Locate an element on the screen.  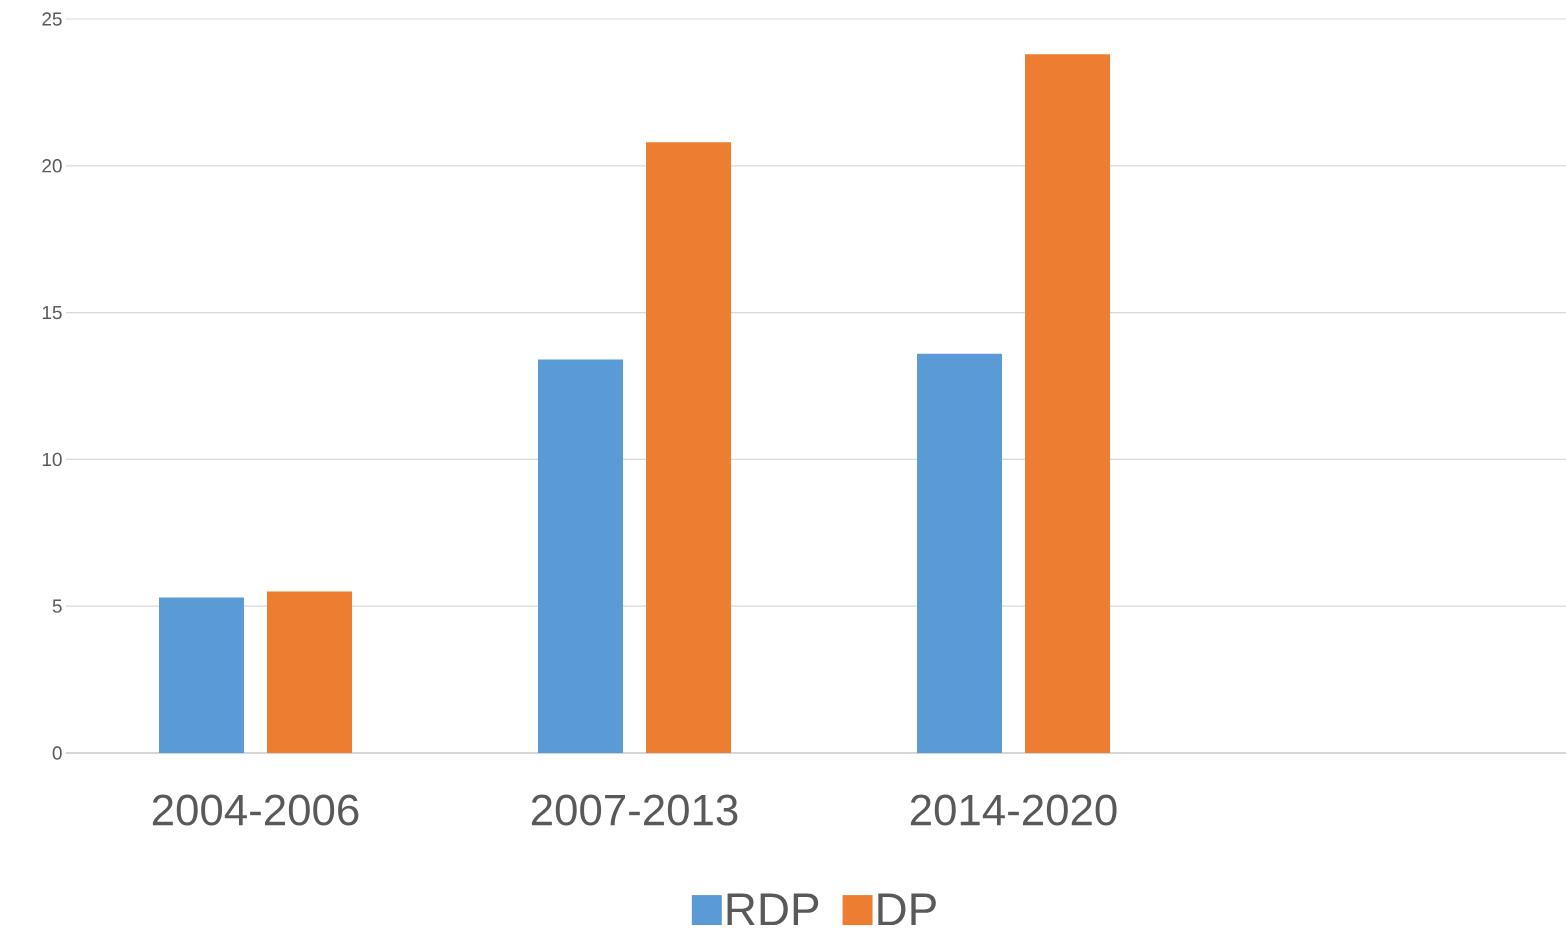
x-tick-label: 2007-2013 is located at coordinates (634, 810).